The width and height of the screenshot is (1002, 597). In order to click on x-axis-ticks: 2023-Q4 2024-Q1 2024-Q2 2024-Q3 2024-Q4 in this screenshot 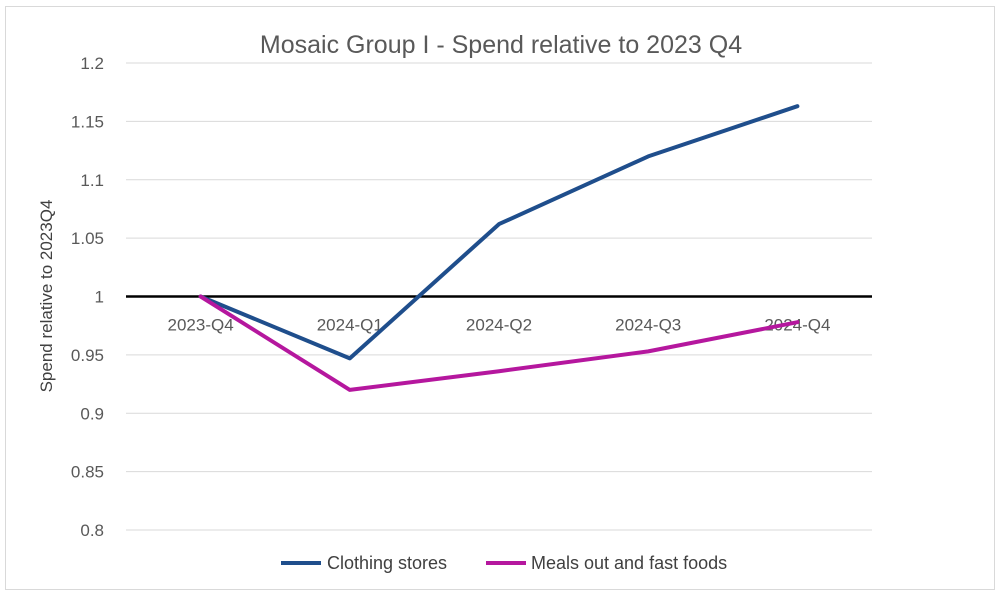, I will do `click(499, 325)`.